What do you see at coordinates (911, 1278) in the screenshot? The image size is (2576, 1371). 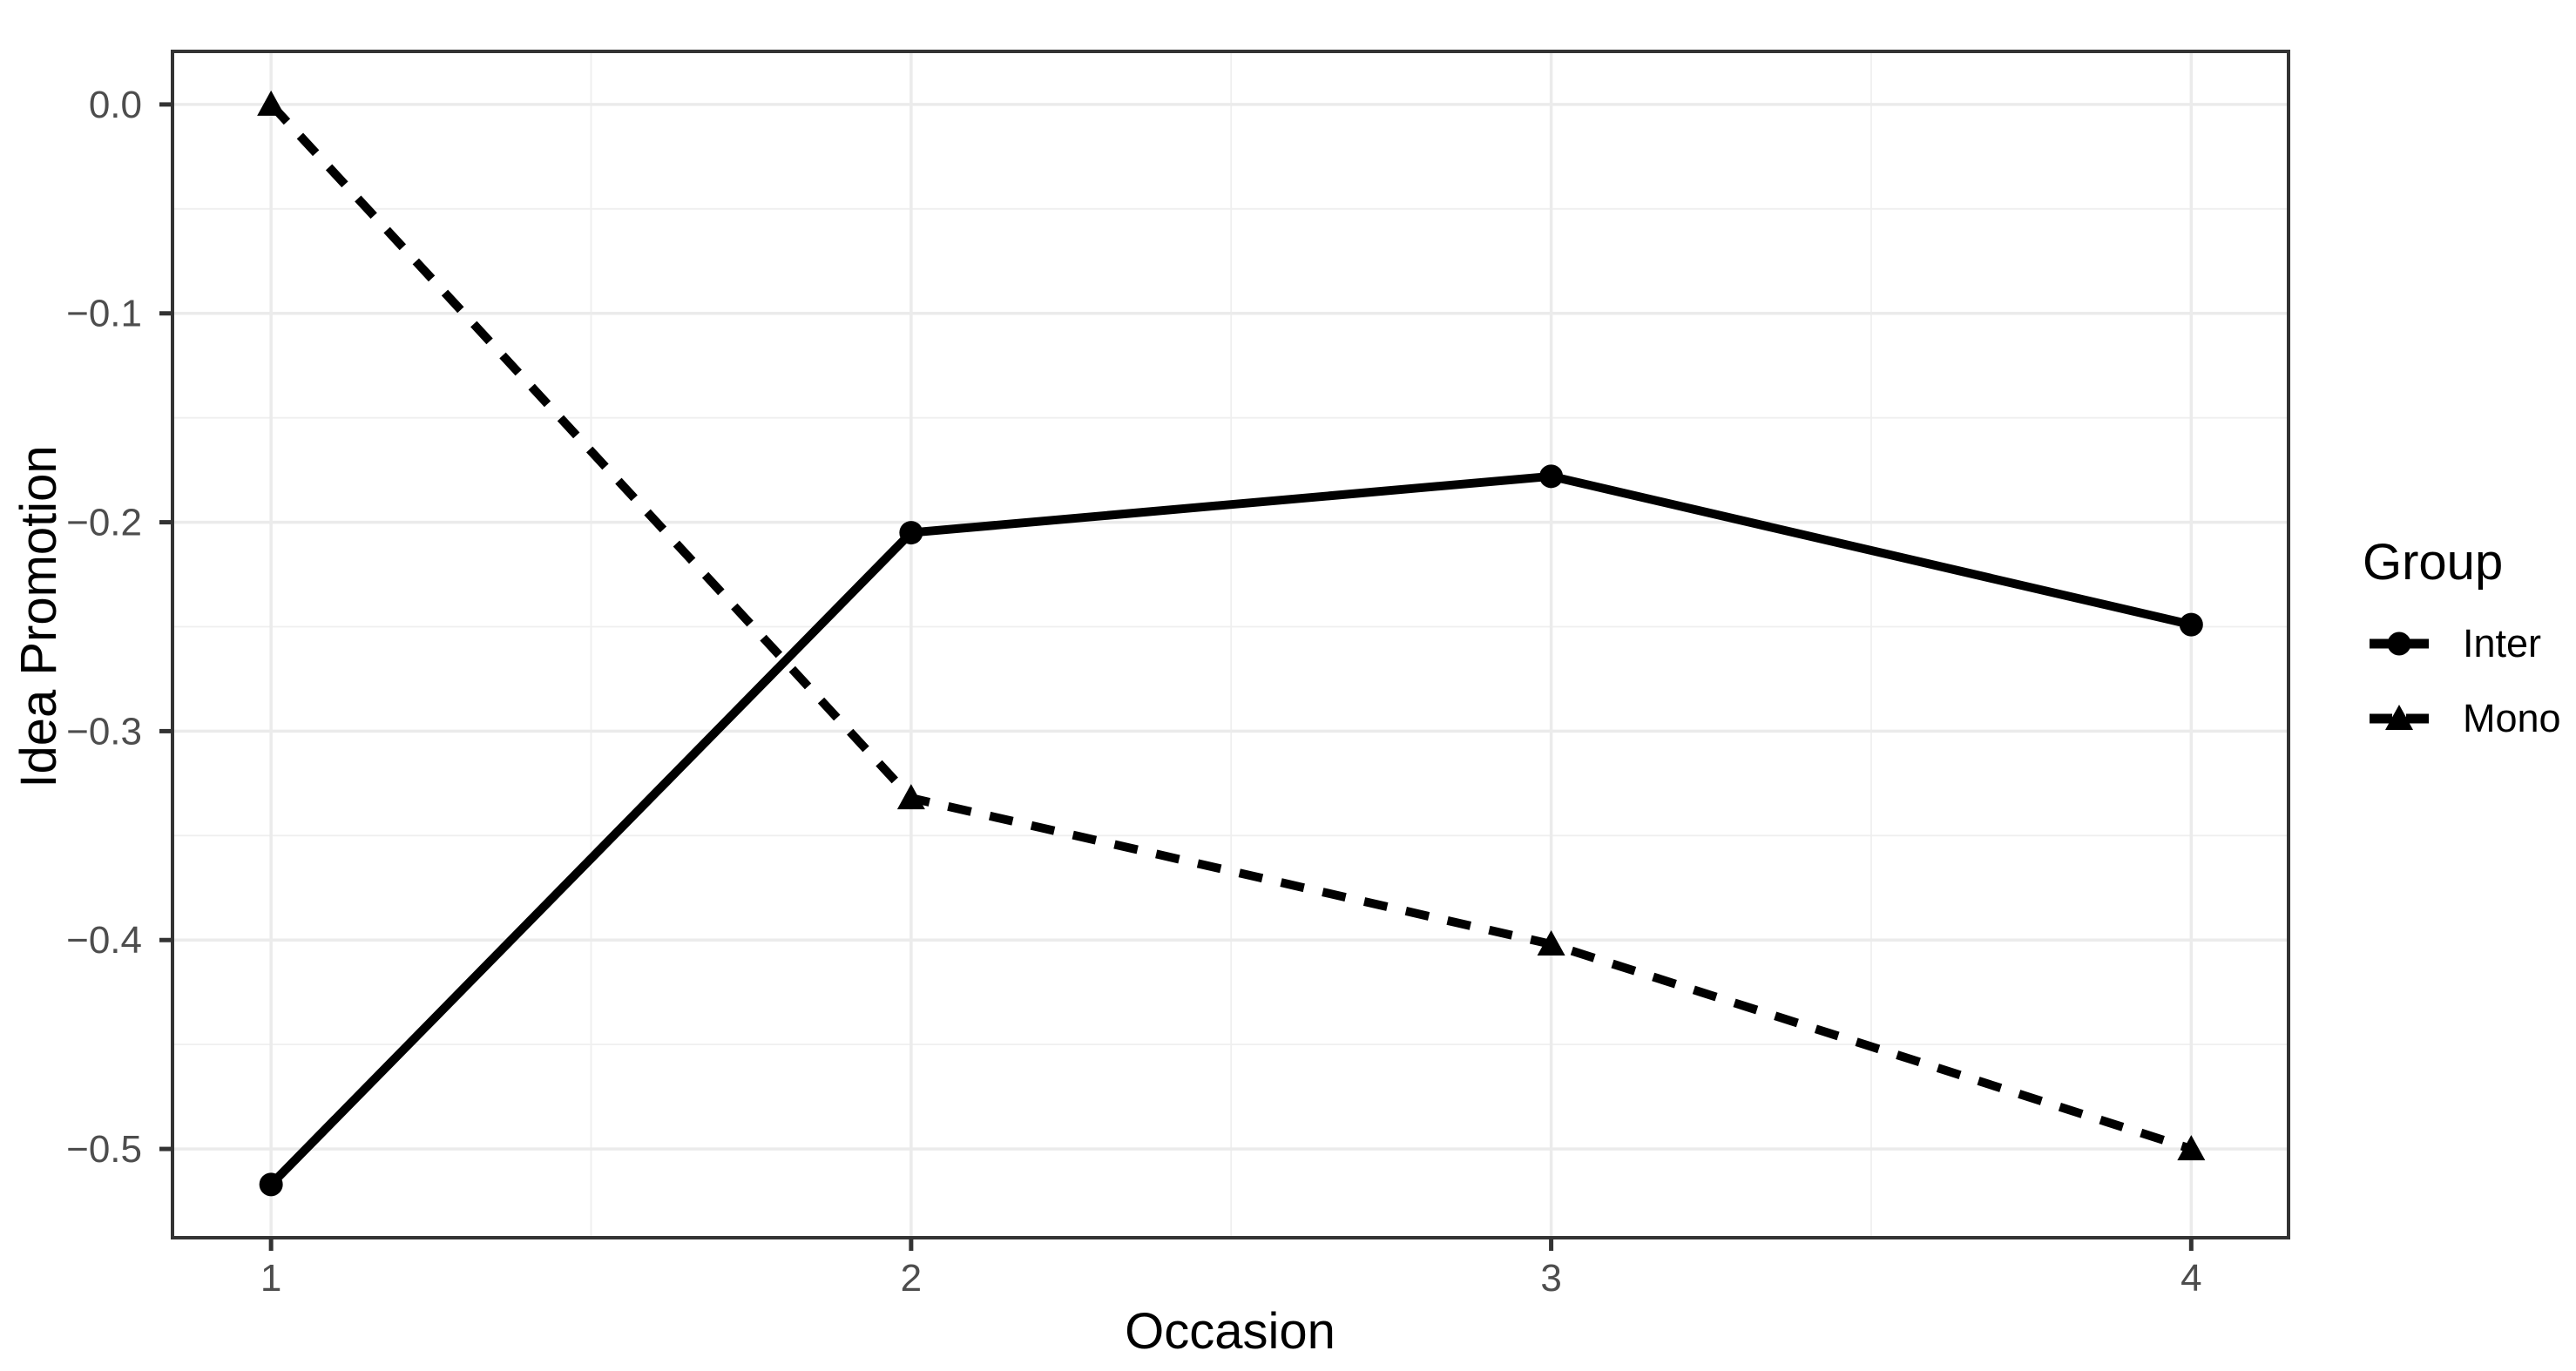 I see `x-tick-label: 2` at bounding box center [911, 1278].